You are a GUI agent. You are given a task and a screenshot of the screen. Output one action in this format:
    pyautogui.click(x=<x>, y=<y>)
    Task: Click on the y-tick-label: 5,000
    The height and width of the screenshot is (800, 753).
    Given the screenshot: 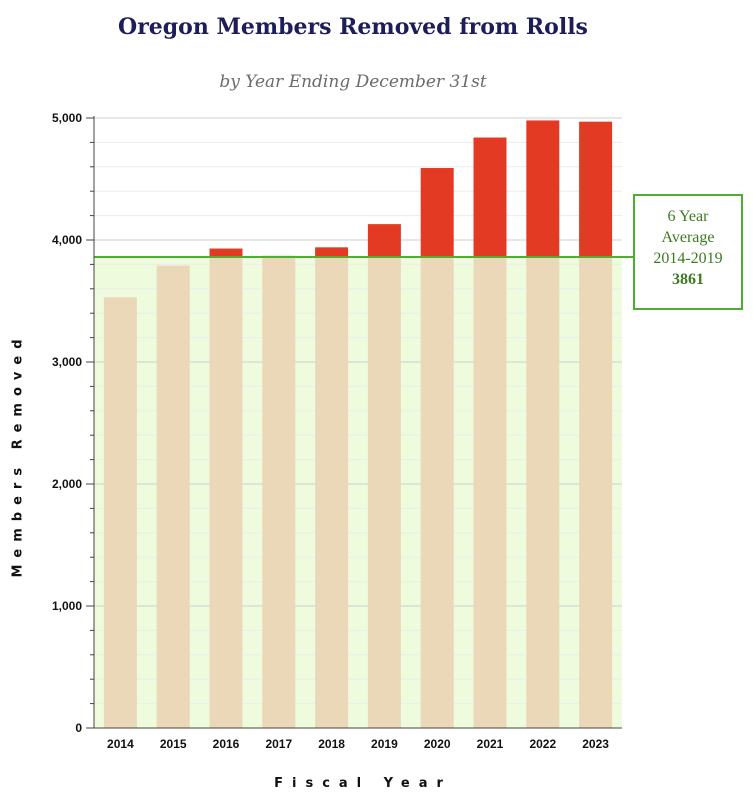 What is the action you would take?
    pyautogui.click(x=67, y=118)
    